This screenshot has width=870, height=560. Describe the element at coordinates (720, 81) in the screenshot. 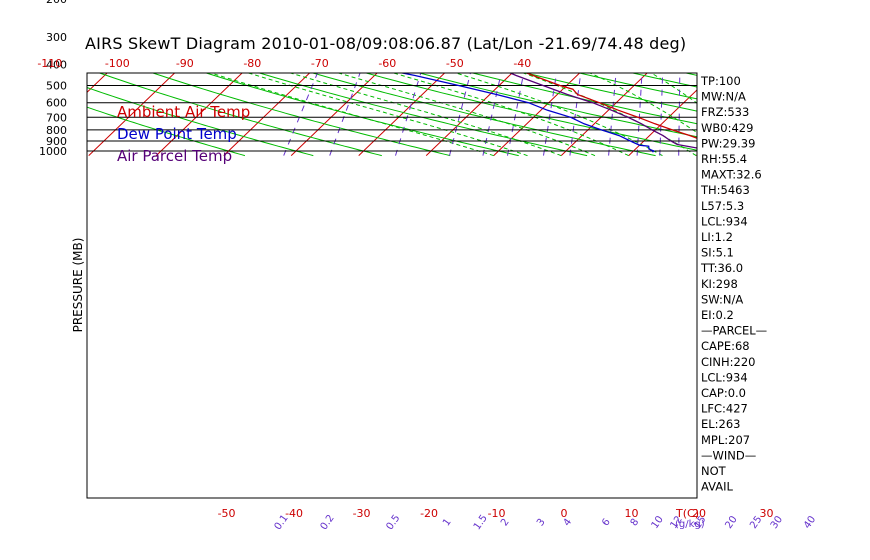

I see `index-value: TP:100` at that location.